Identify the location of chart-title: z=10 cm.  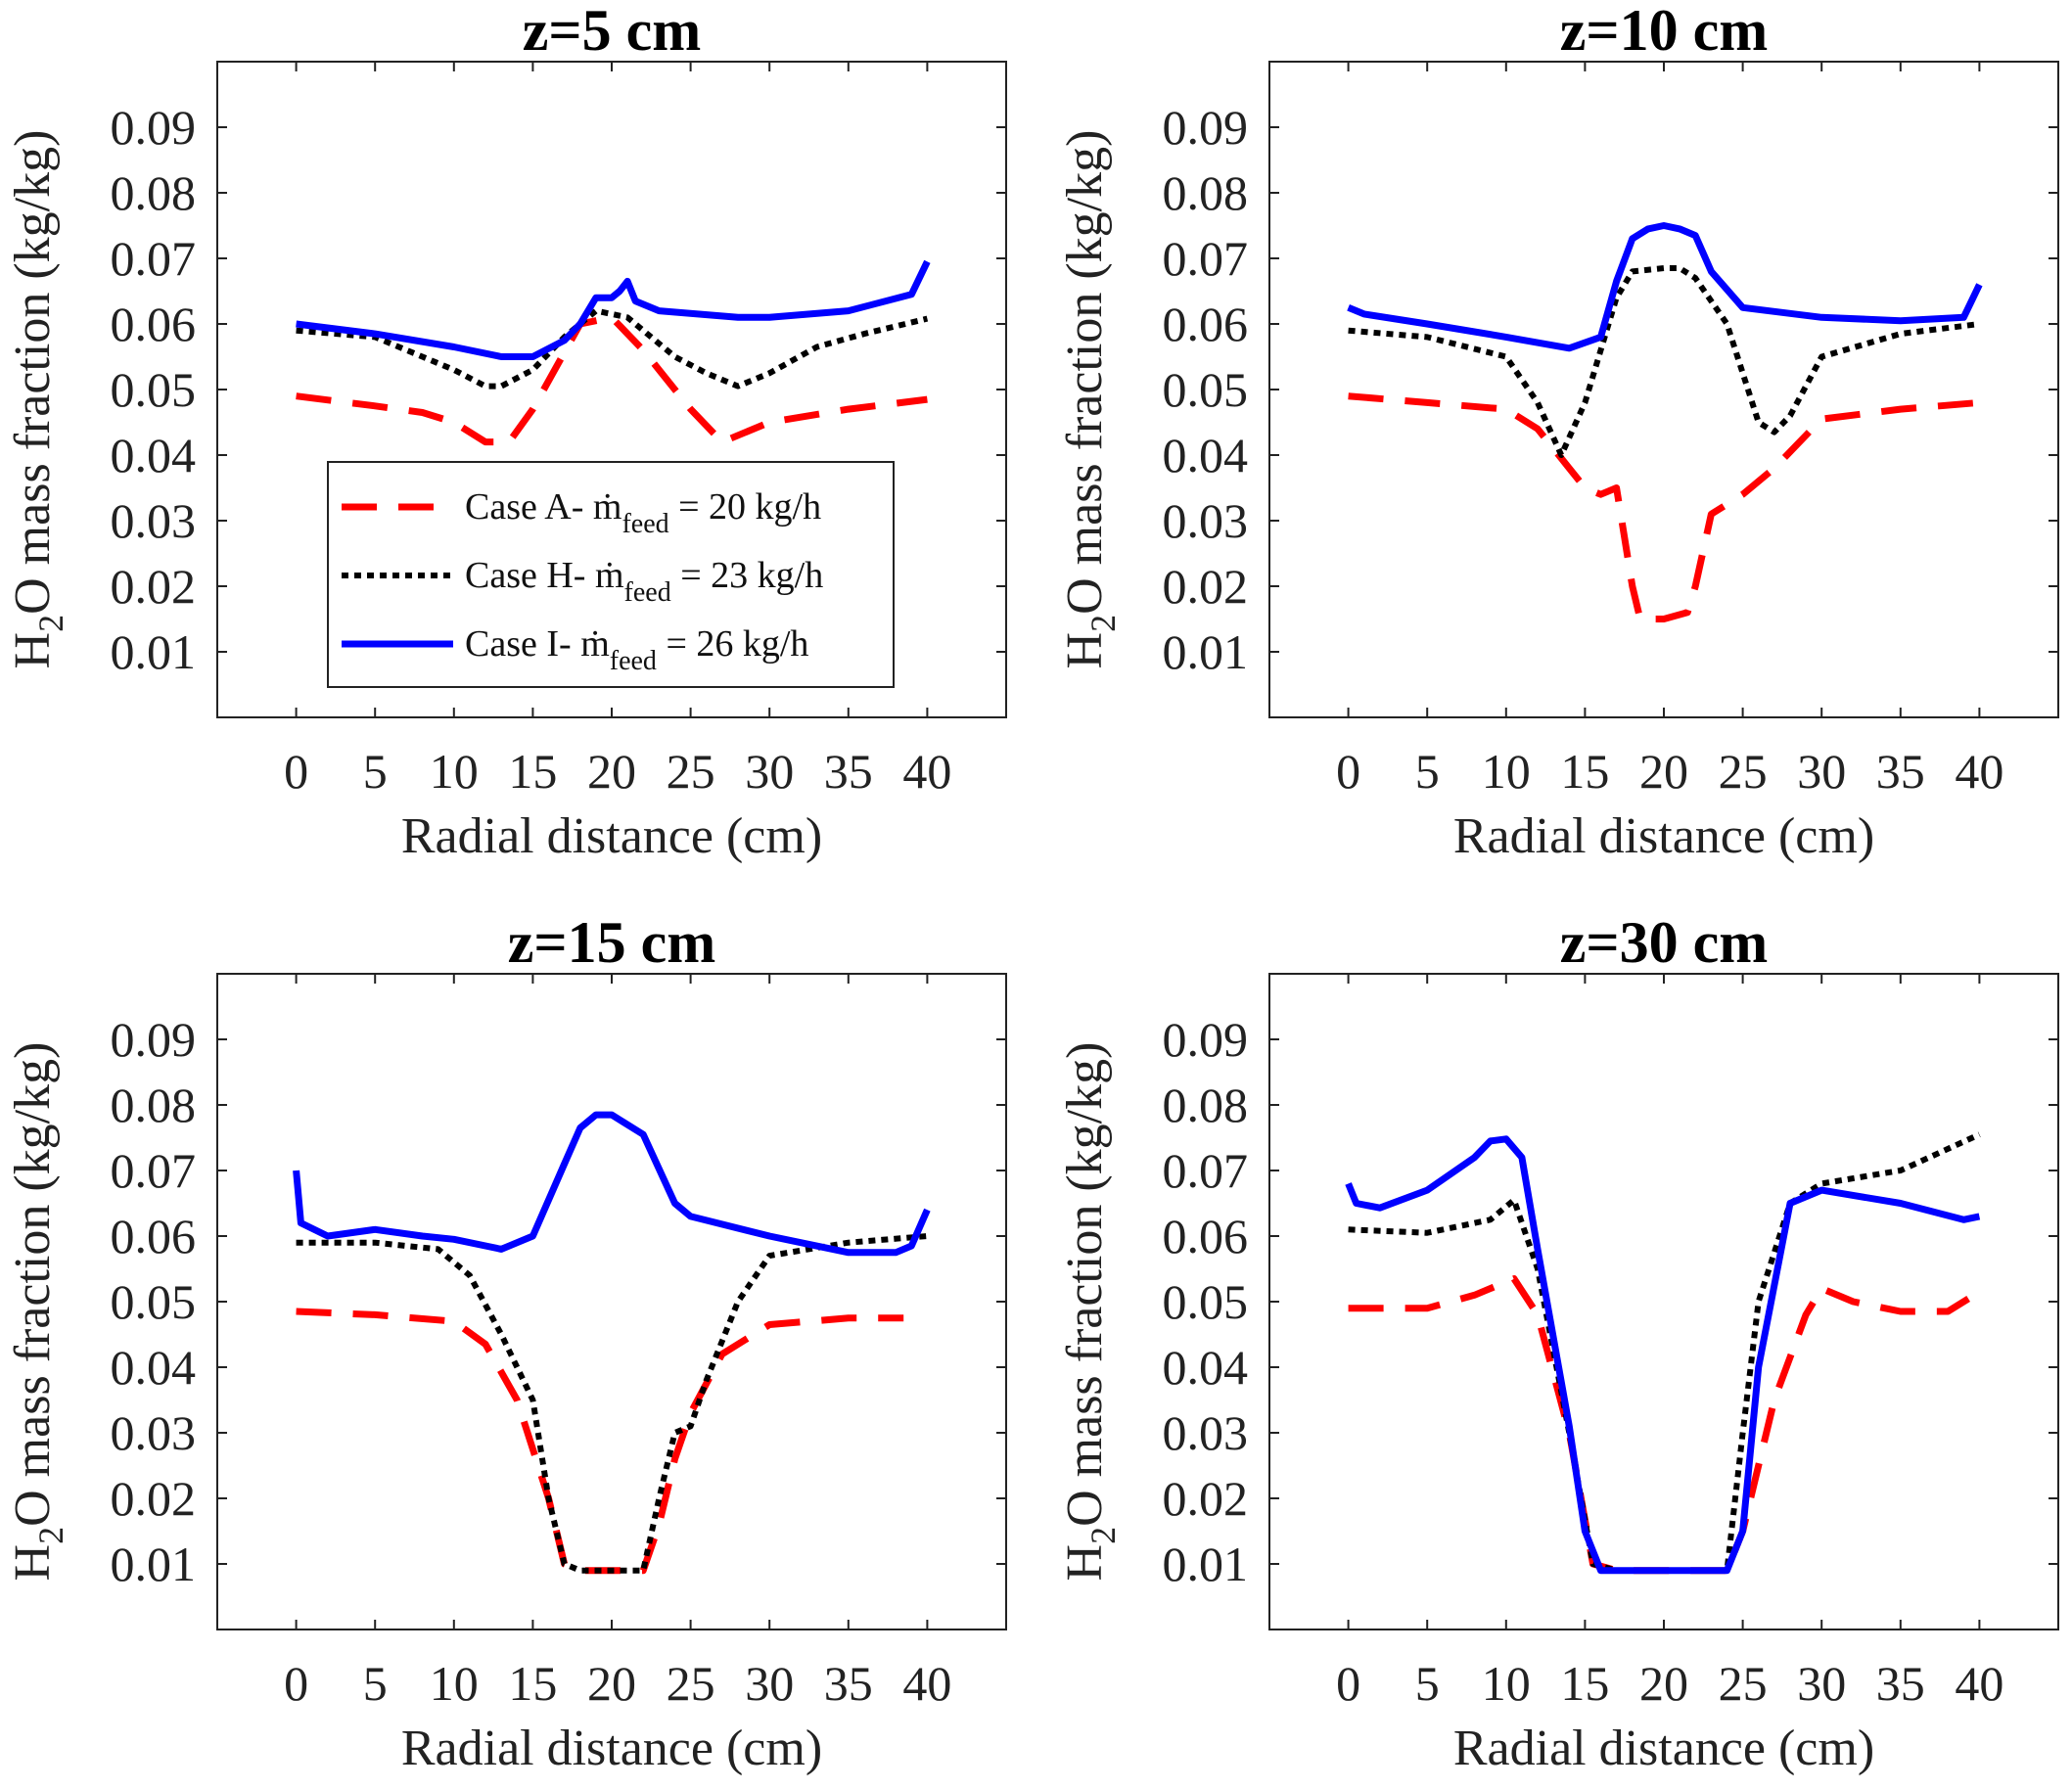
(1664, 32).